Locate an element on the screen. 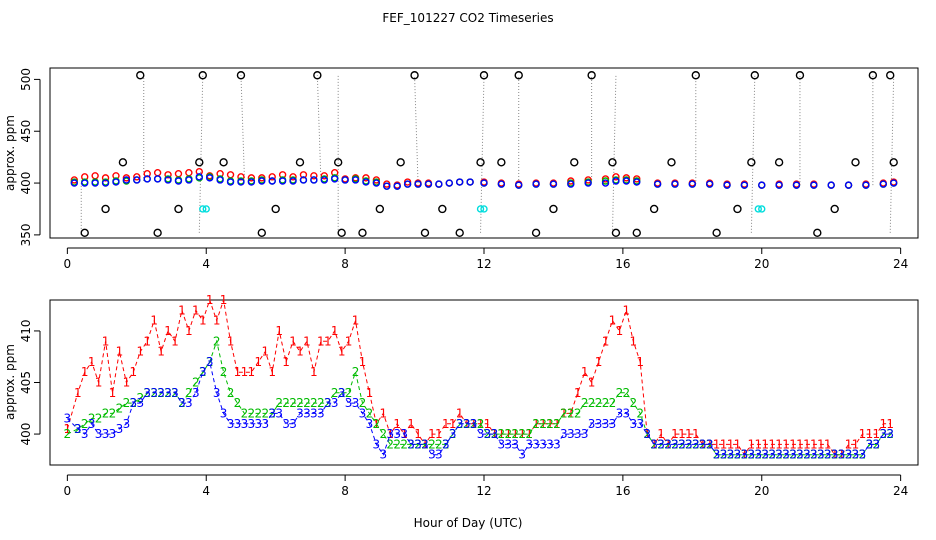 The width and height of the screenshot is (936, 540). bottom-y-tick-label: 410 is located at coordinates (26, 330).